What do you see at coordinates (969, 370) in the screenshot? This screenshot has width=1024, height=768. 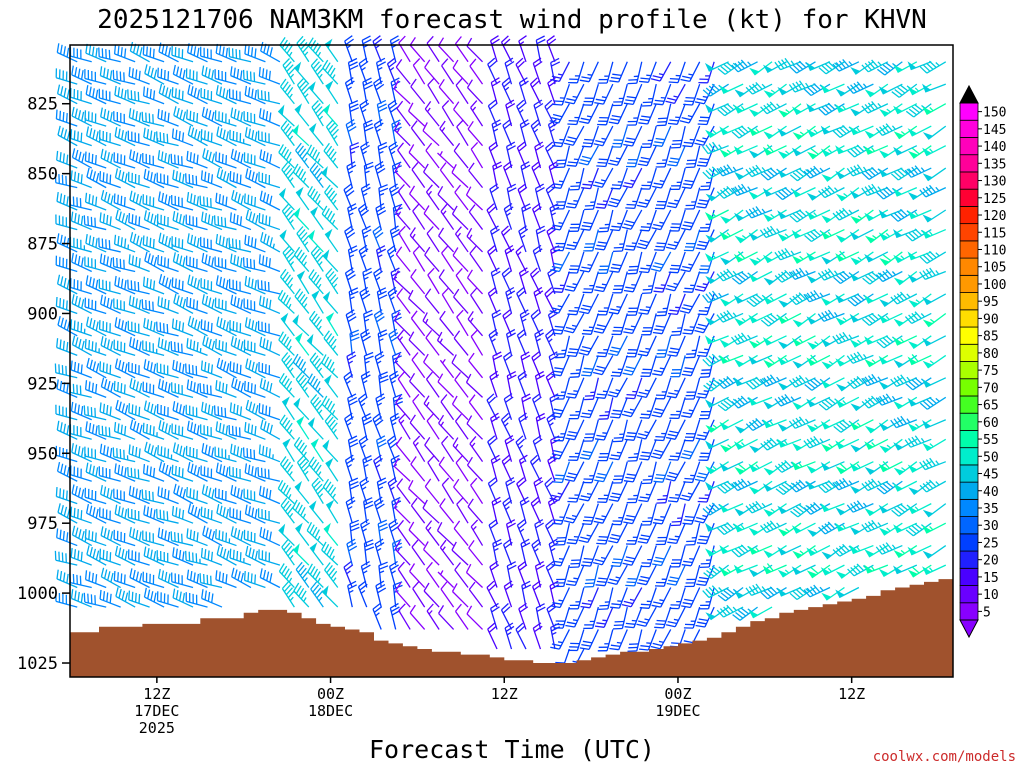 I see `colorbar-segment` at bounding box center [969, 370].